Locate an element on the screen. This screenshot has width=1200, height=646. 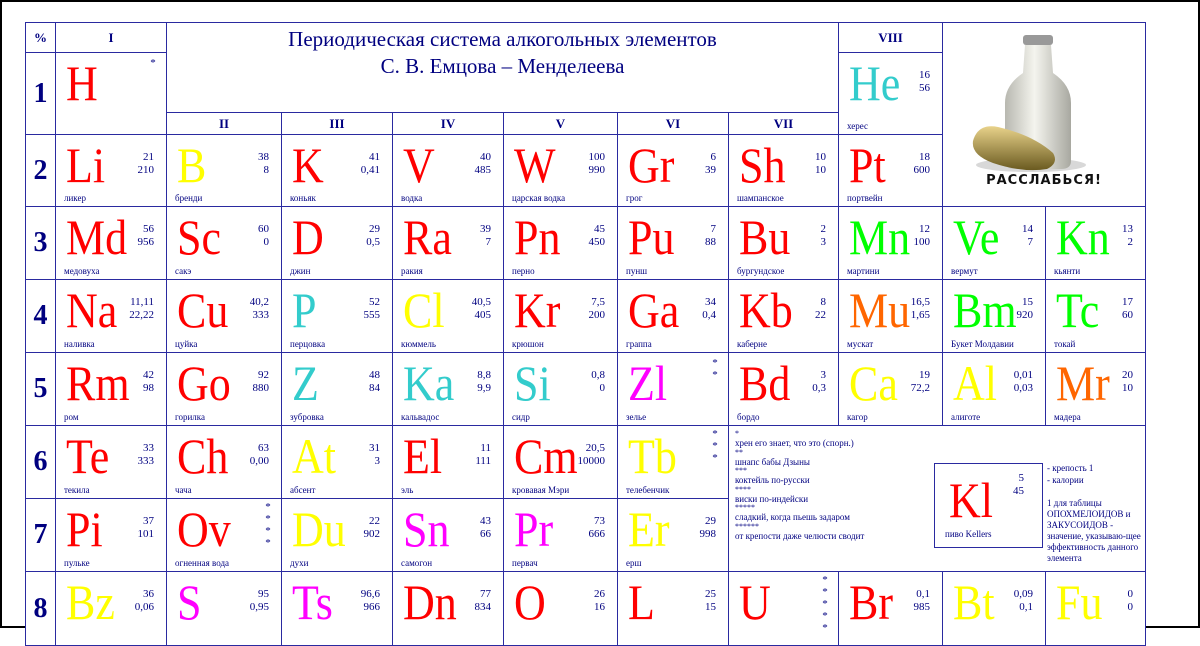
element-cell-sn: Sn 43 66 самогон is located at coordinates (448, 535).